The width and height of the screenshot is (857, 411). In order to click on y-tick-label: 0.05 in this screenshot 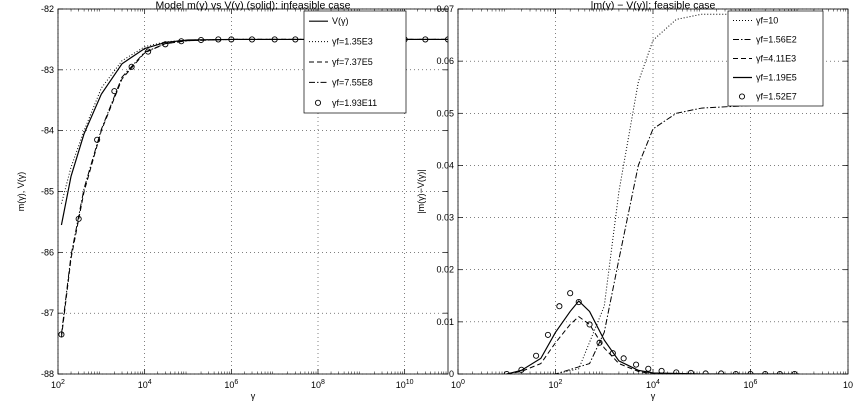, I will do `click(445, 113)`.